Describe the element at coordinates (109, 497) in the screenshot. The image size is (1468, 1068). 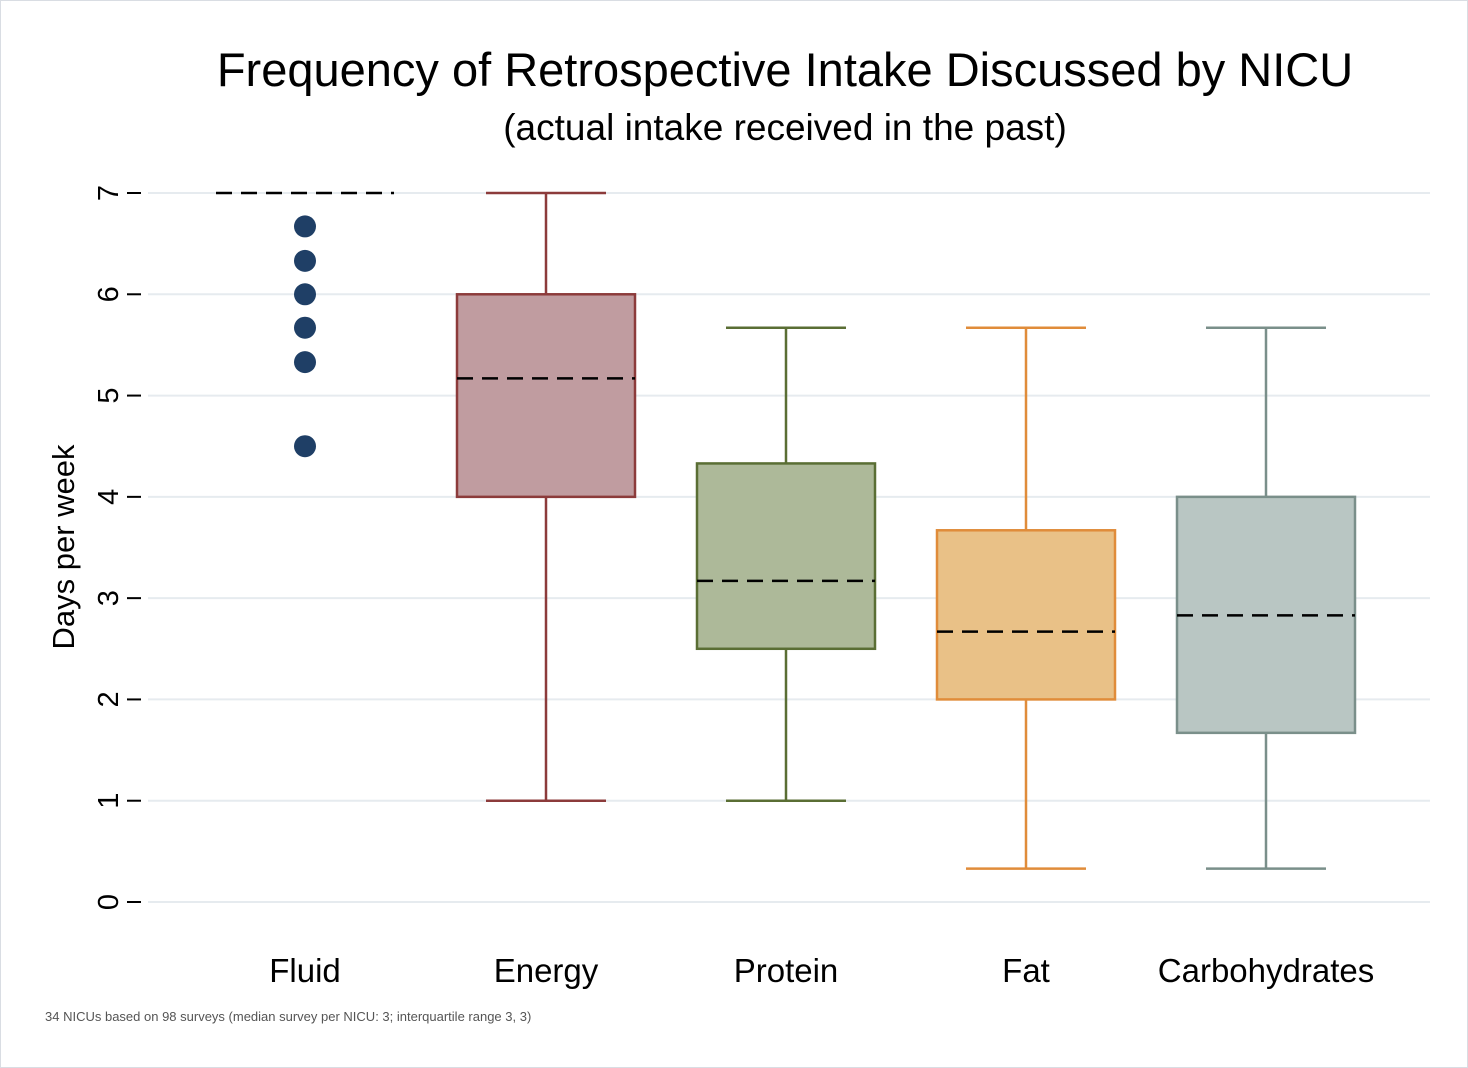
I see `y-tick-label: 4` at that location.